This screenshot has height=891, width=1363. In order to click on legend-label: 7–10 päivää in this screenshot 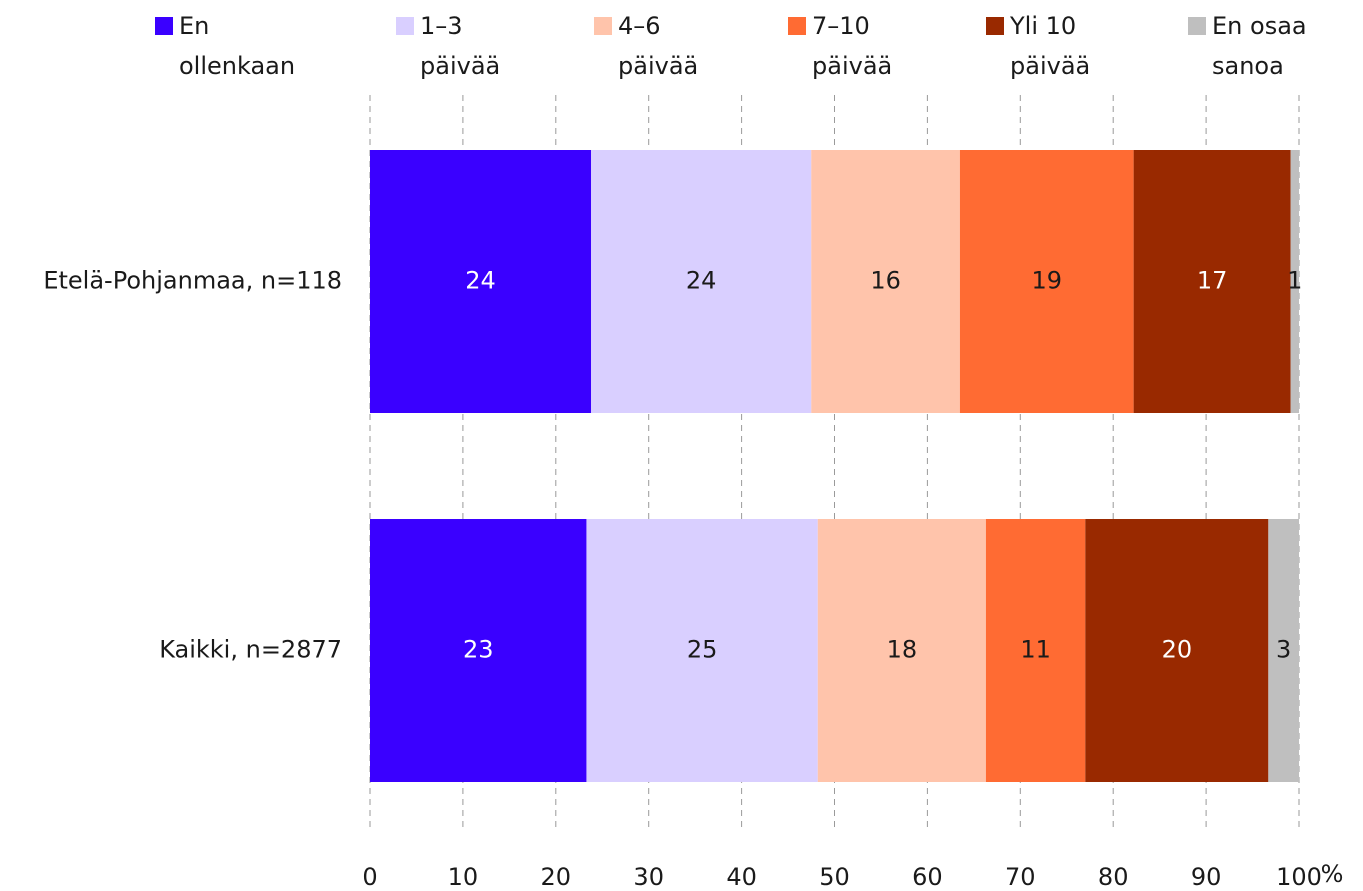, I will do `click(852, 46)`.